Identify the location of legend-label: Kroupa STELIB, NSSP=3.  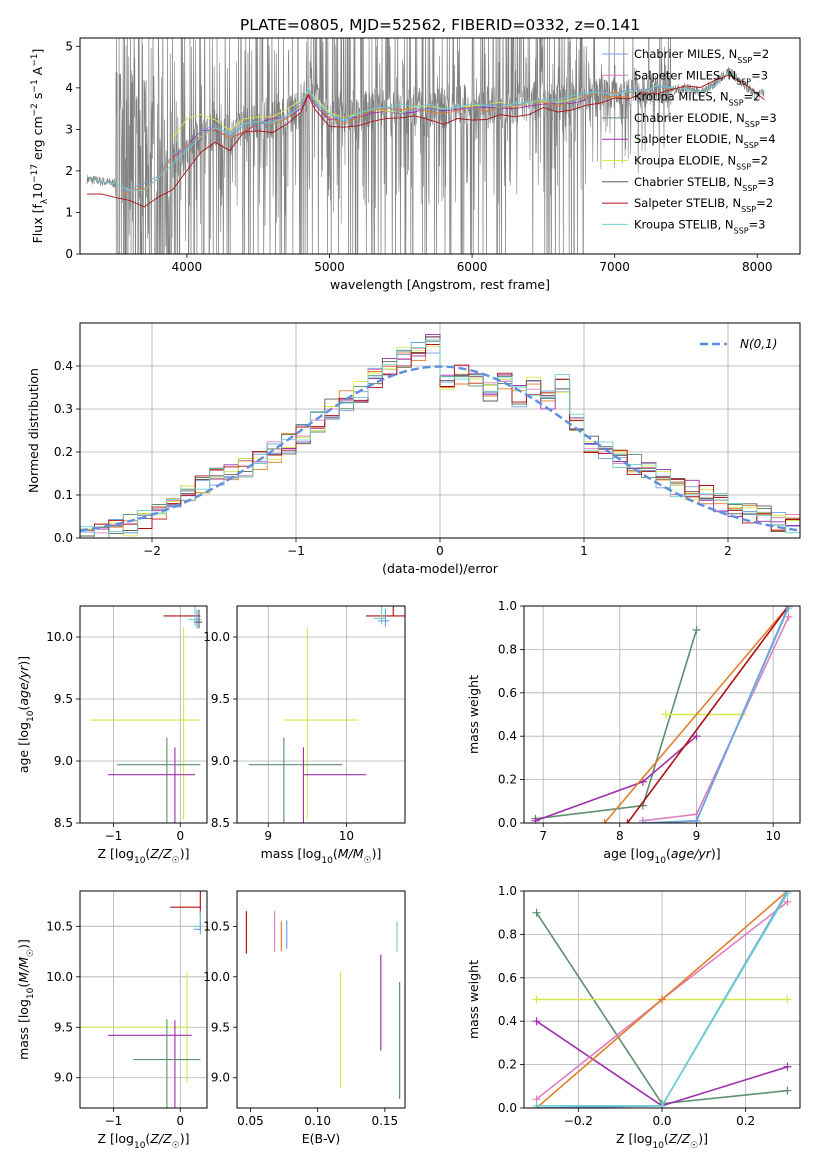
(699, 226).